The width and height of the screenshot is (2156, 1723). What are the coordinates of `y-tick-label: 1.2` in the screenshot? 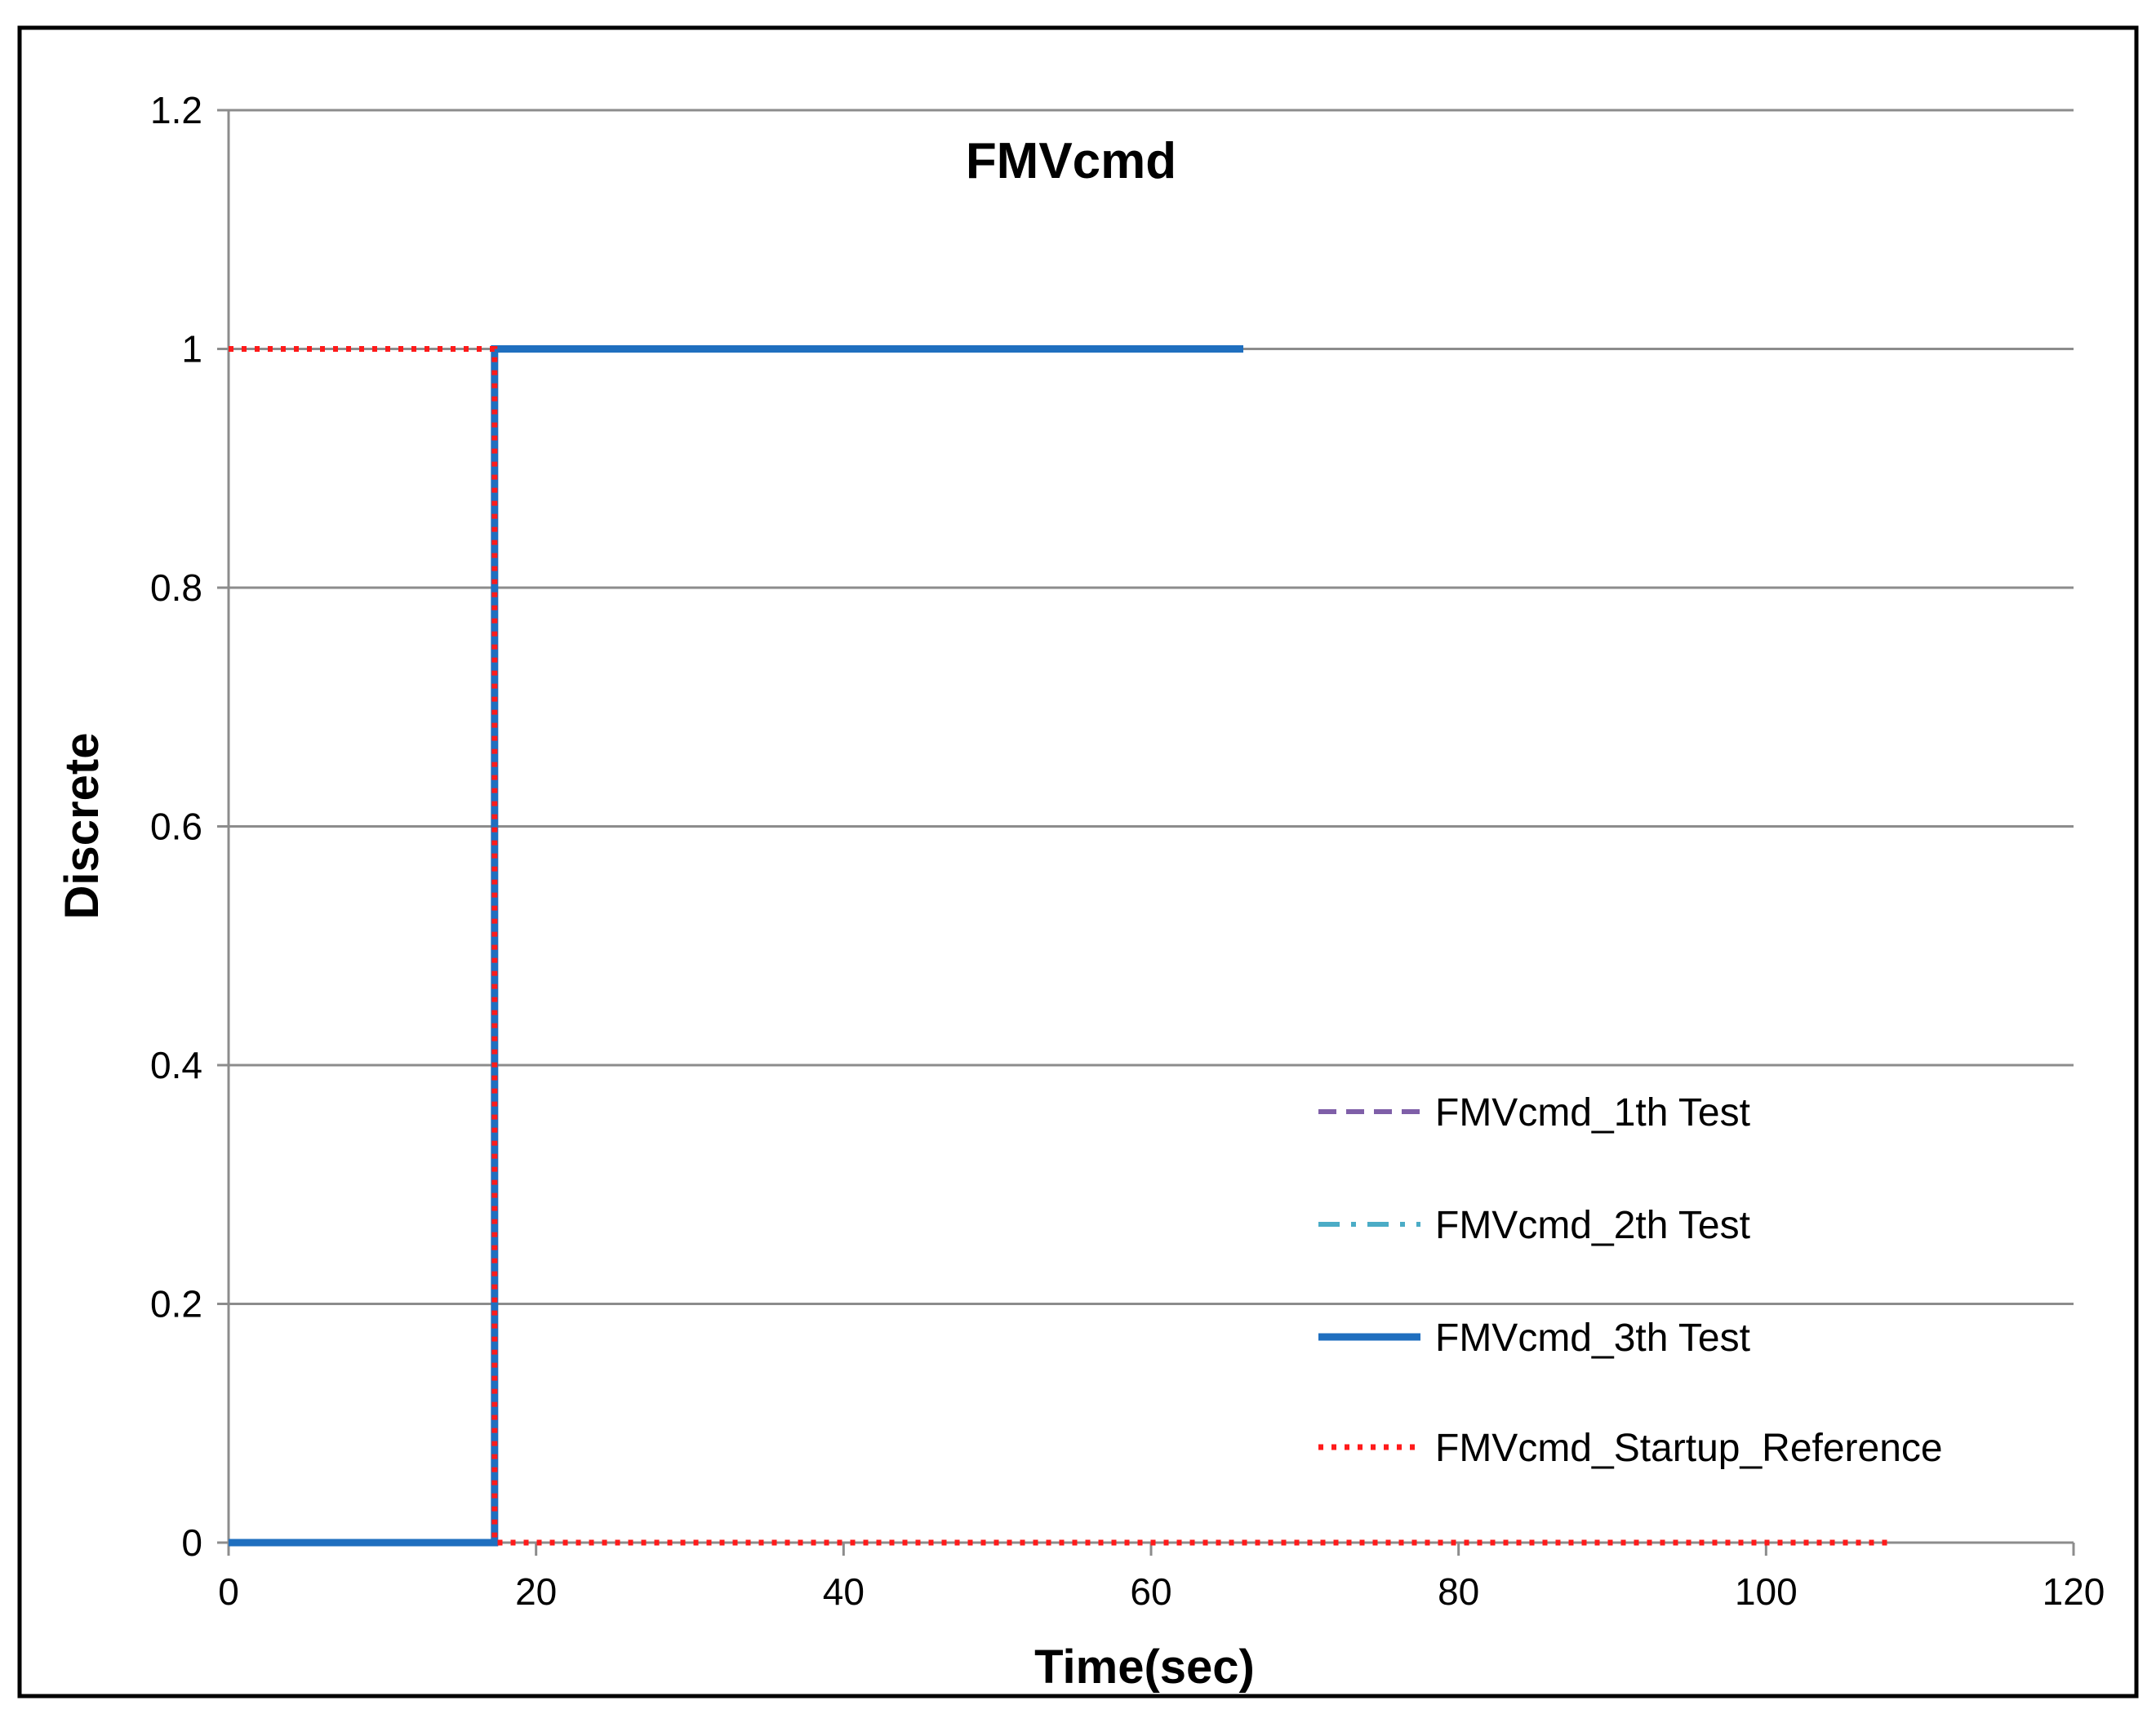 It's located at (176, 110).